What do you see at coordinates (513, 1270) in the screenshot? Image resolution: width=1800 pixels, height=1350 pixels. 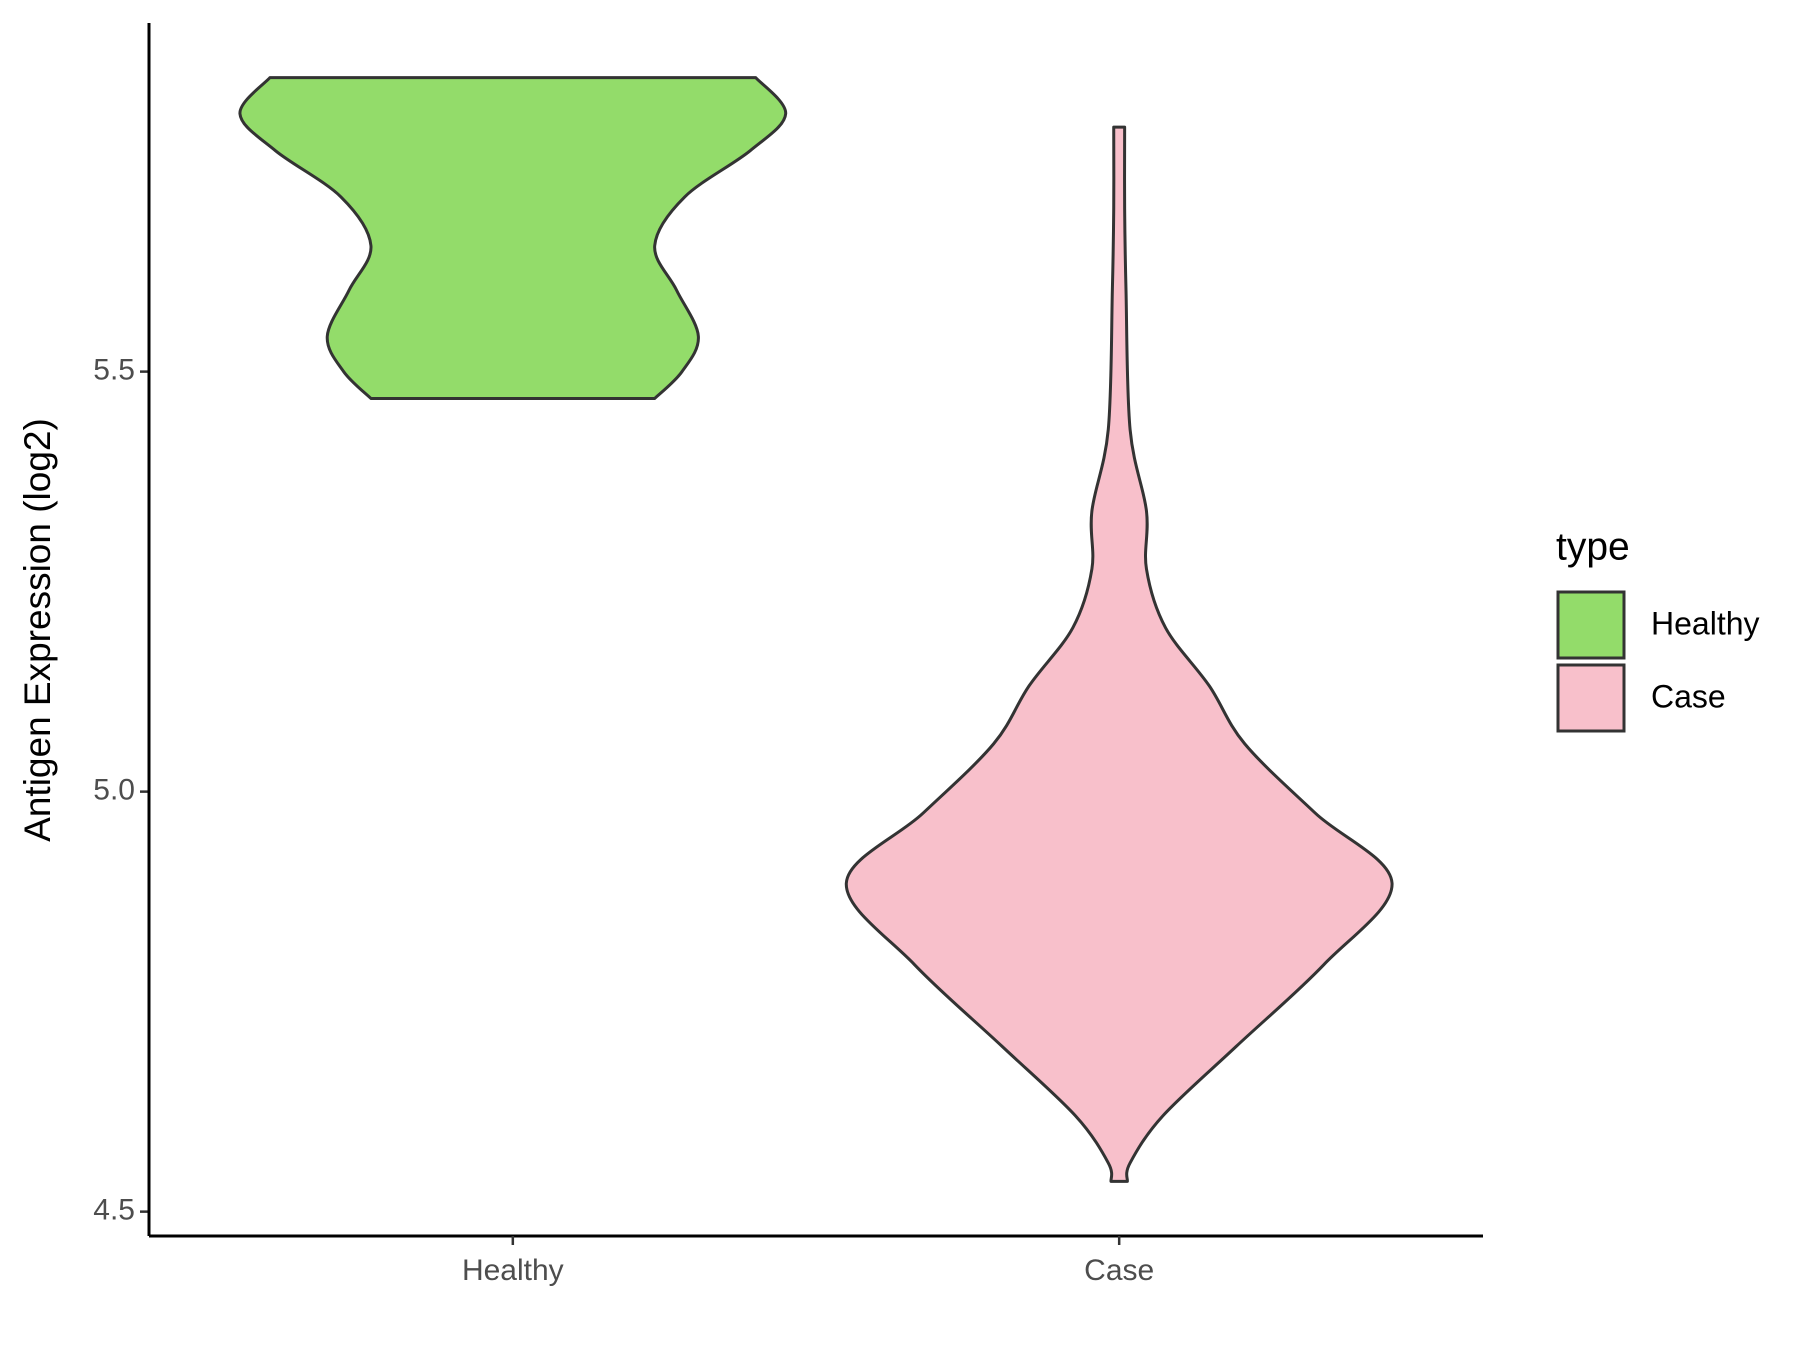 I see `x-tick-label: Healthy` at bounding box center [513, 1270].